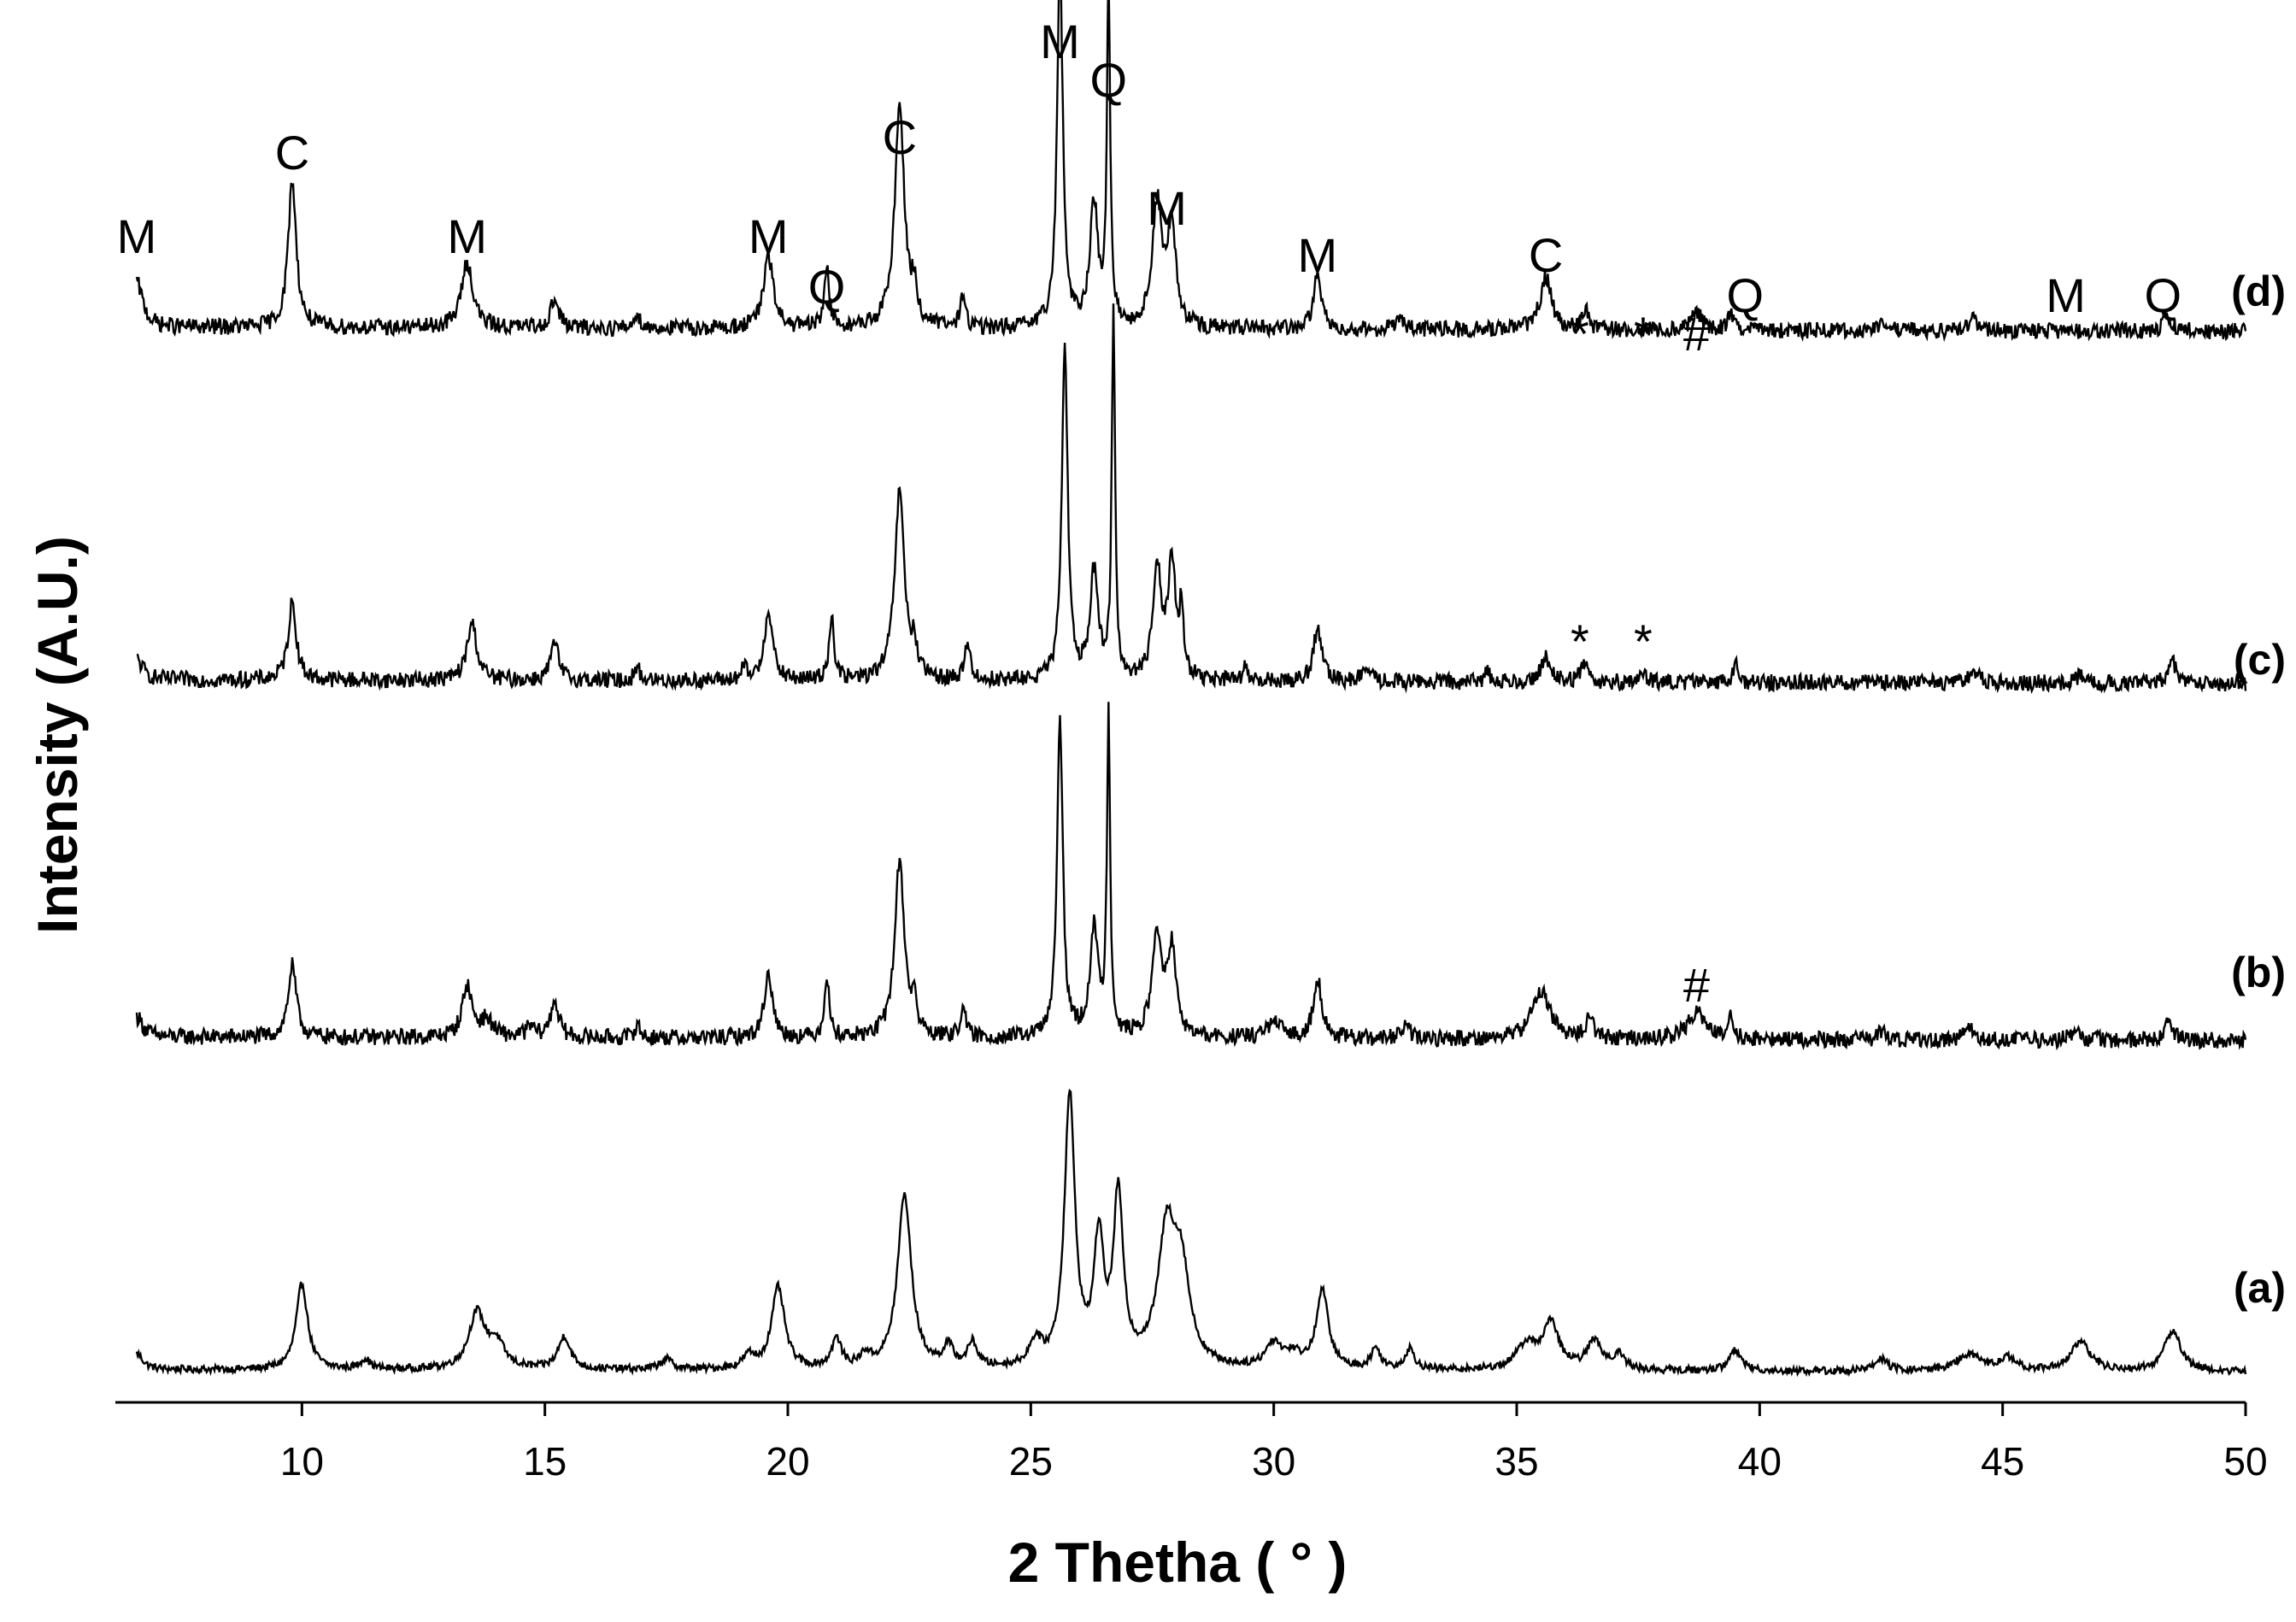 Image resolution: width=2296 pixels, height=1622 pixels. I want to click on x-tick-label: 50, so click(2245, 1461).